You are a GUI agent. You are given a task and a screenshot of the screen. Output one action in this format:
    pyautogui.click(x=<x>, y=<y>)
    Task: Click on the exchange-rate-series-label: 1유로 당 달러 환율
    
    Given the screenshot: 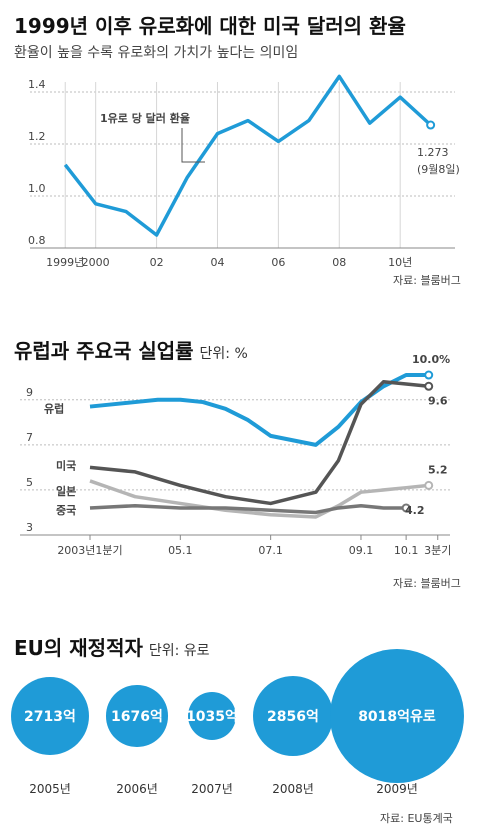 What is the action you would take?
    pyautogui.click(x=145, y=118)
    